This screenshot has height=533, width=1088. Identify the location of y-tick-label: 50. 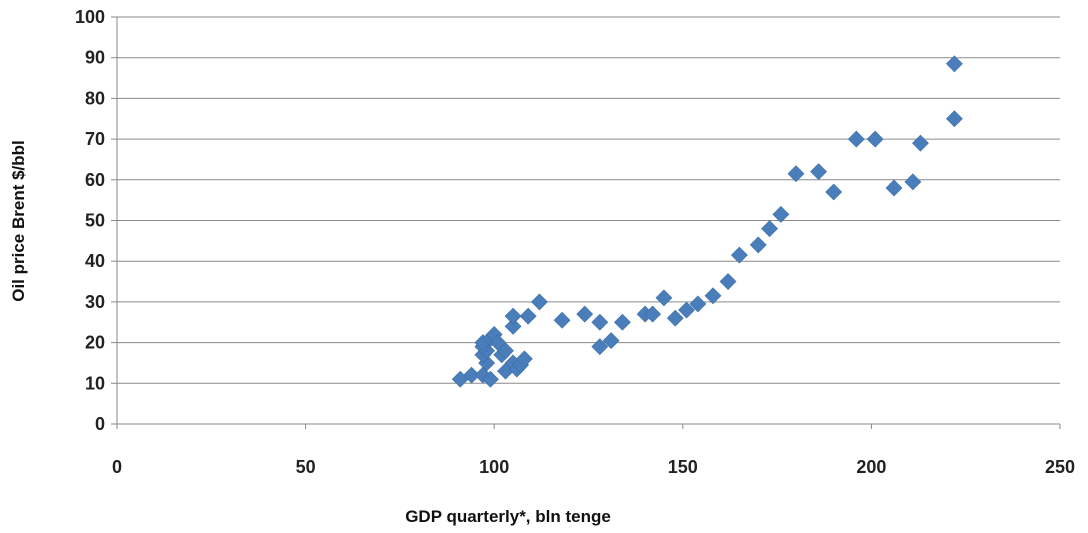
(95, 221).